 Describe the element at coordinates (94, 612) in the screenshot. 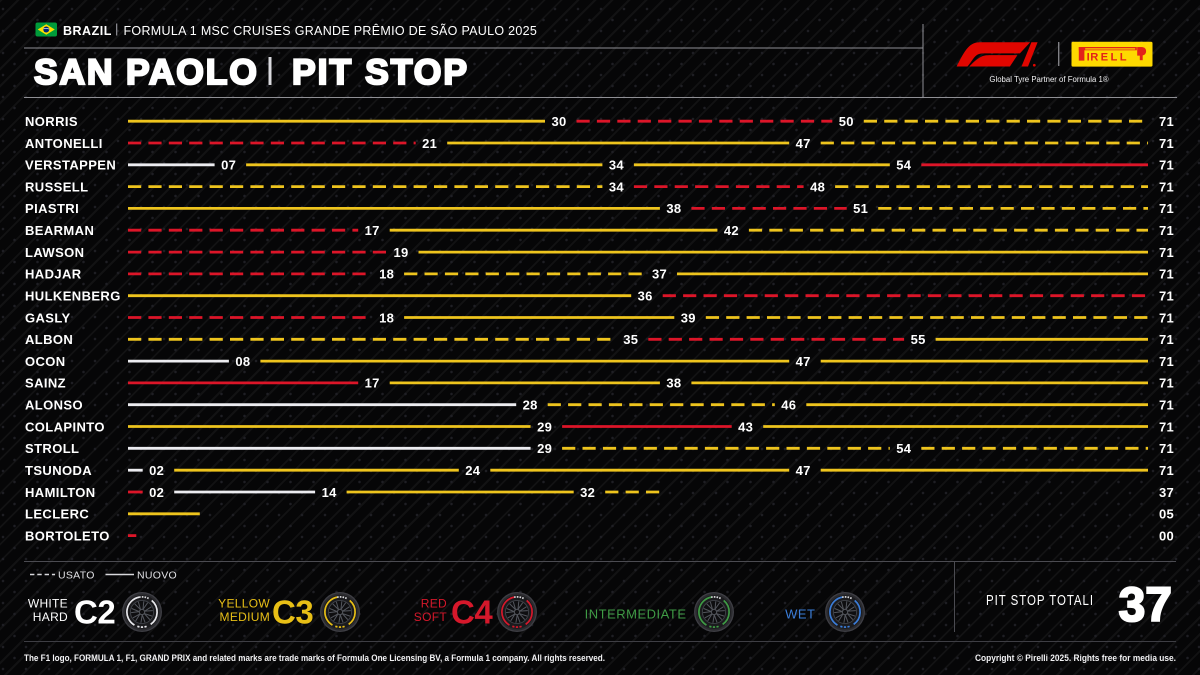

I see `svg-text: C2` at that location.